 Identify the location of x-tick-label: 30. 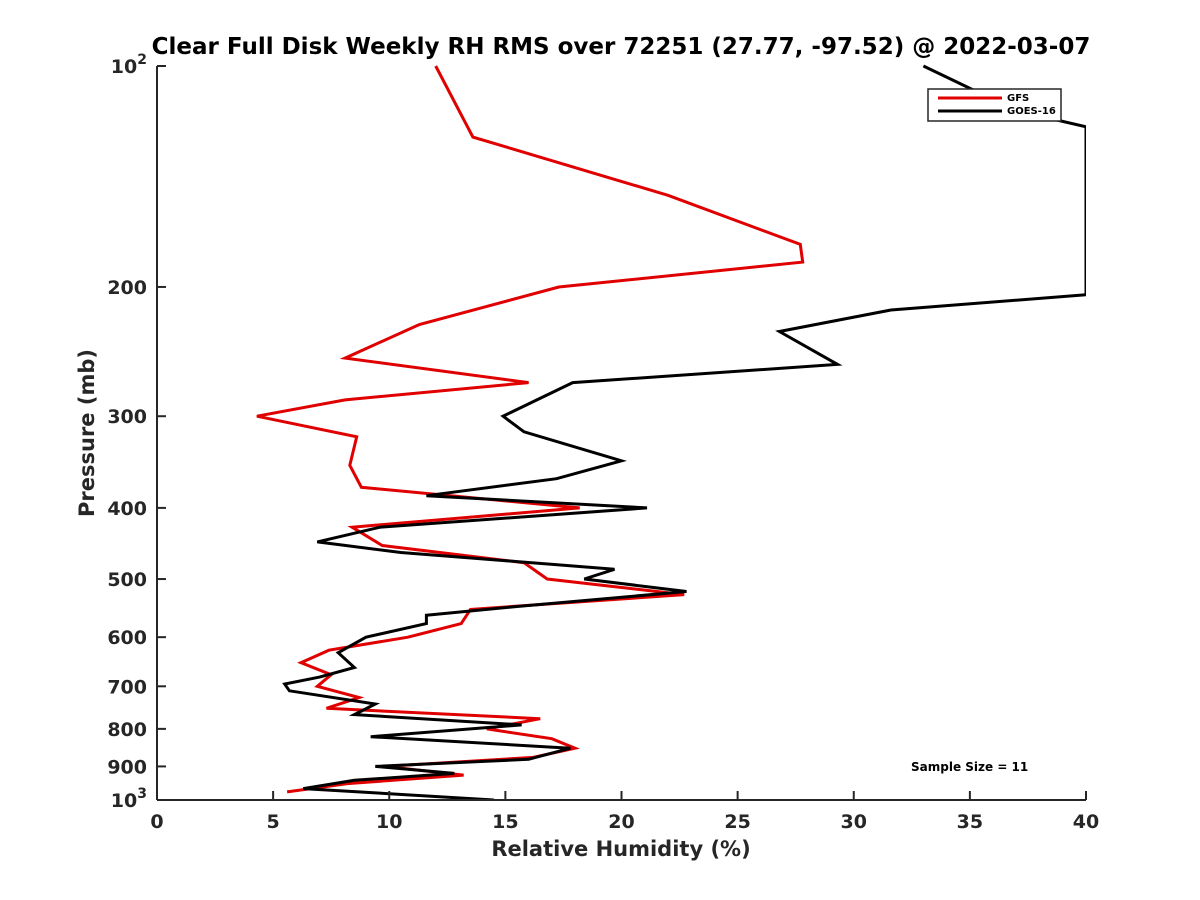
(854, 822).